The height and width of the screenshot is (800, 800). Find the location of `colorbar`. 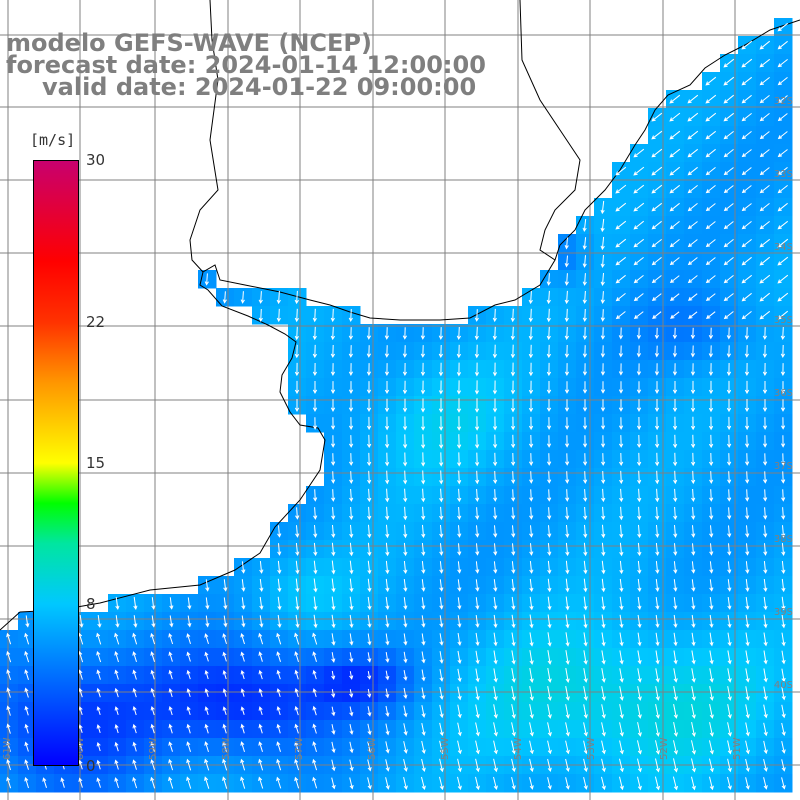

colorbar is located at coordinates (56, 463).